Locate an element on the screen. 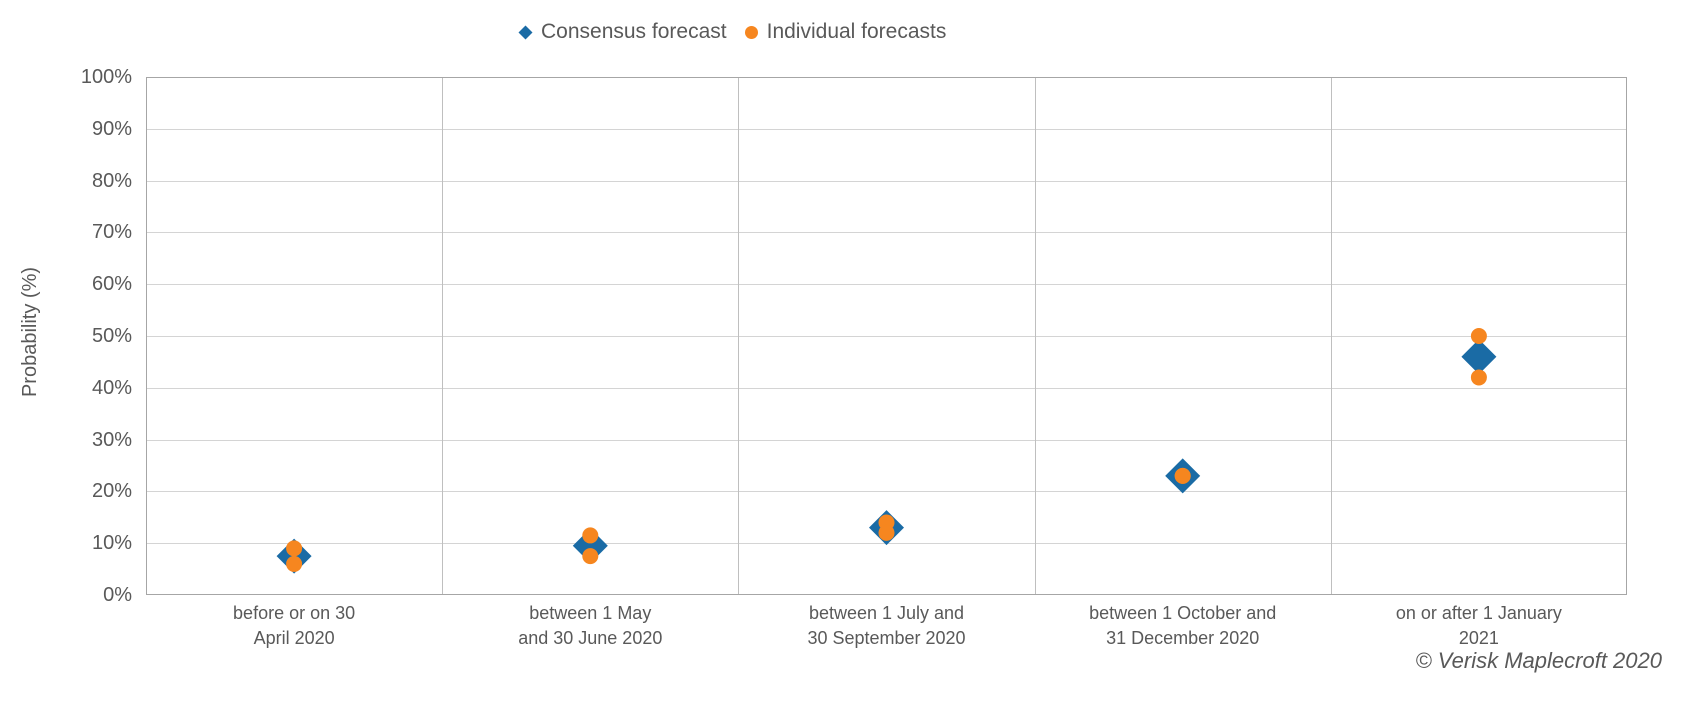 Image resolution: width=1704 pixels, height=701 pixels. y-tick-label: 70% is located at coordinates (111, 232).